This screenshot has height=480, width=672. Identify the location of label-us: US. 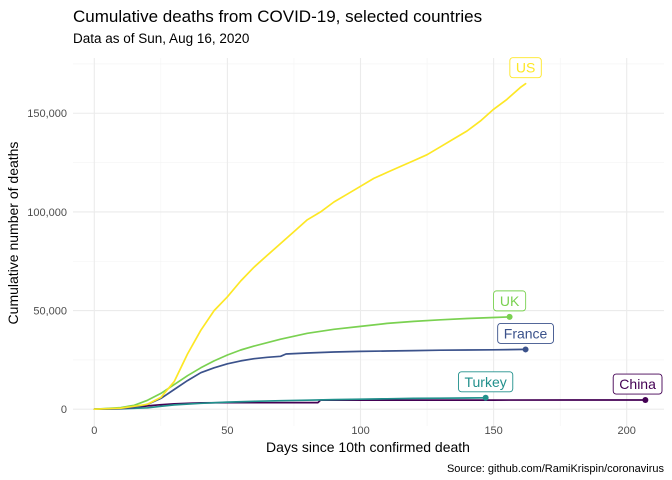
(525, 68).